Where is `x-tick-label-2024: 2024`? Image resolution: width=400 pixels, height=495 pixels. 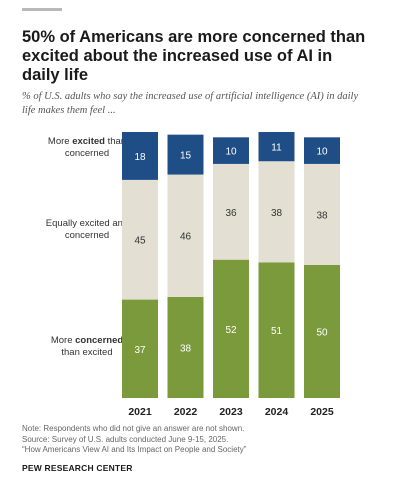
x-tick-label-2024: 2024 is located at coordinates (277, 412).